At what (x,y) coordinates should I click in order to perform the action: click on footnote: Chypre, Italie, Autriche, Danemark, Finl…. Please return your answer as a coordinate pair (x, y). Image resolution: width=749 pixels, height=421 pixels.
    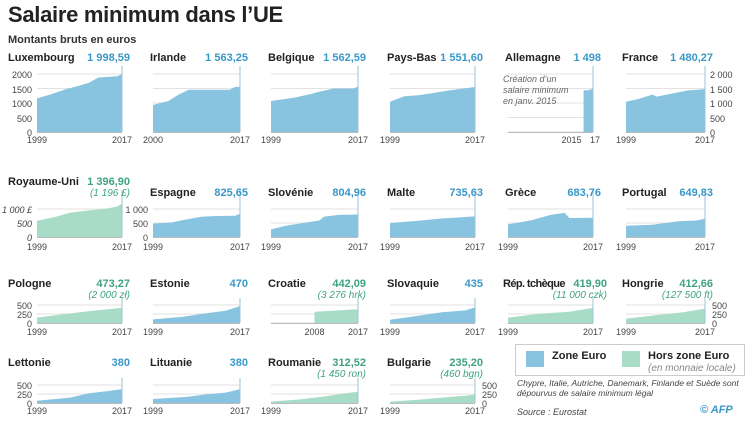
    Looking at the image, I should click on (628, 388).